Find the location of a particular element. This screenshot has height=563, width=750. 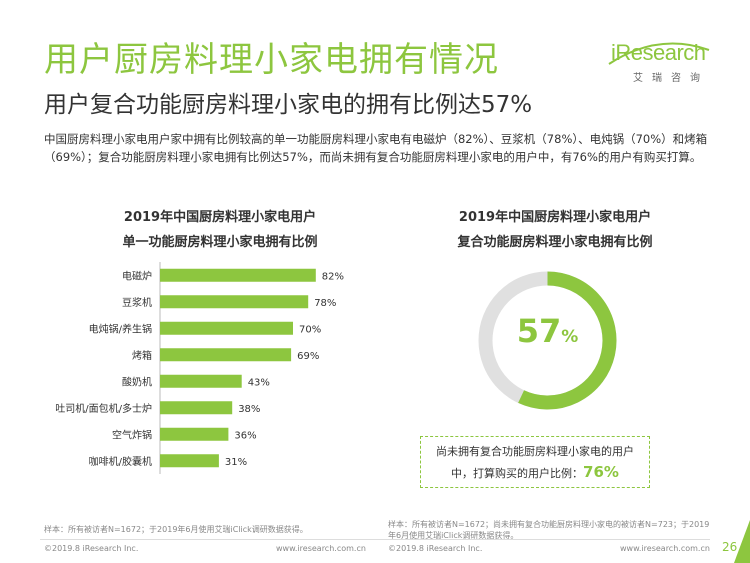

bar-category-label: 空气炸锅 is located at coordinates (132, 434).